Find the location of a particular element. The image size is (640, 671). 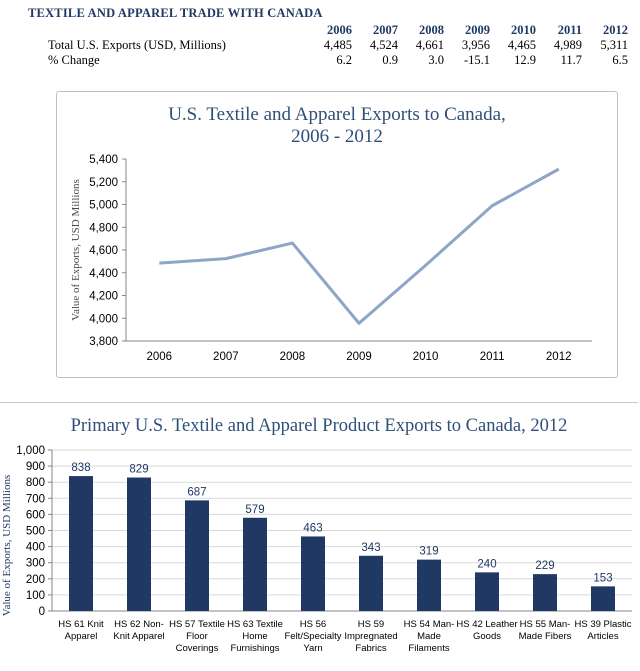

stats-value-cell: 4,524 is located at coordinates (383, 44).